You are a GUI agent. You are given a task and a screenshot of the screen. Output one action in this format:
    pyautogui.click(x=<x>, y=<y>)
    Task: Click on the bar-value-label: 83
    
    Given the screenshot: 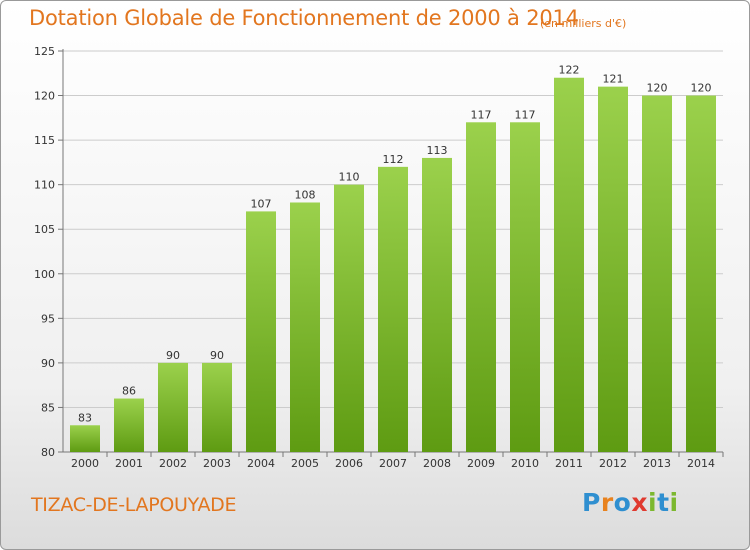 What is the action you would take?
    pyautogui.click(x=85, y=417)
    